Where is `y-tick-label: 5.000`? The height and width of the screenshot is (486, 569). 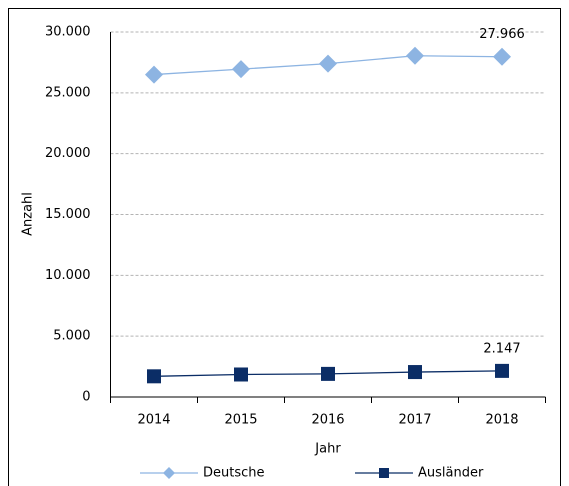 y-tick-label: 5.000 is located at coordinates (71, 336).